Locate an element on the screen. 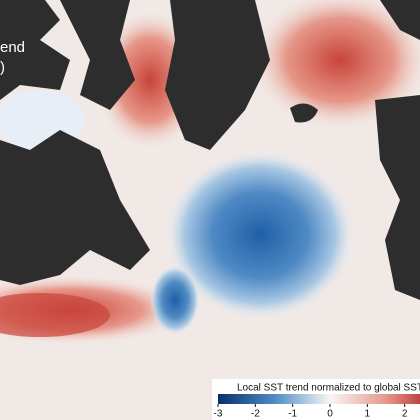  tick-label: -1 is located at coordinates (292, 414).